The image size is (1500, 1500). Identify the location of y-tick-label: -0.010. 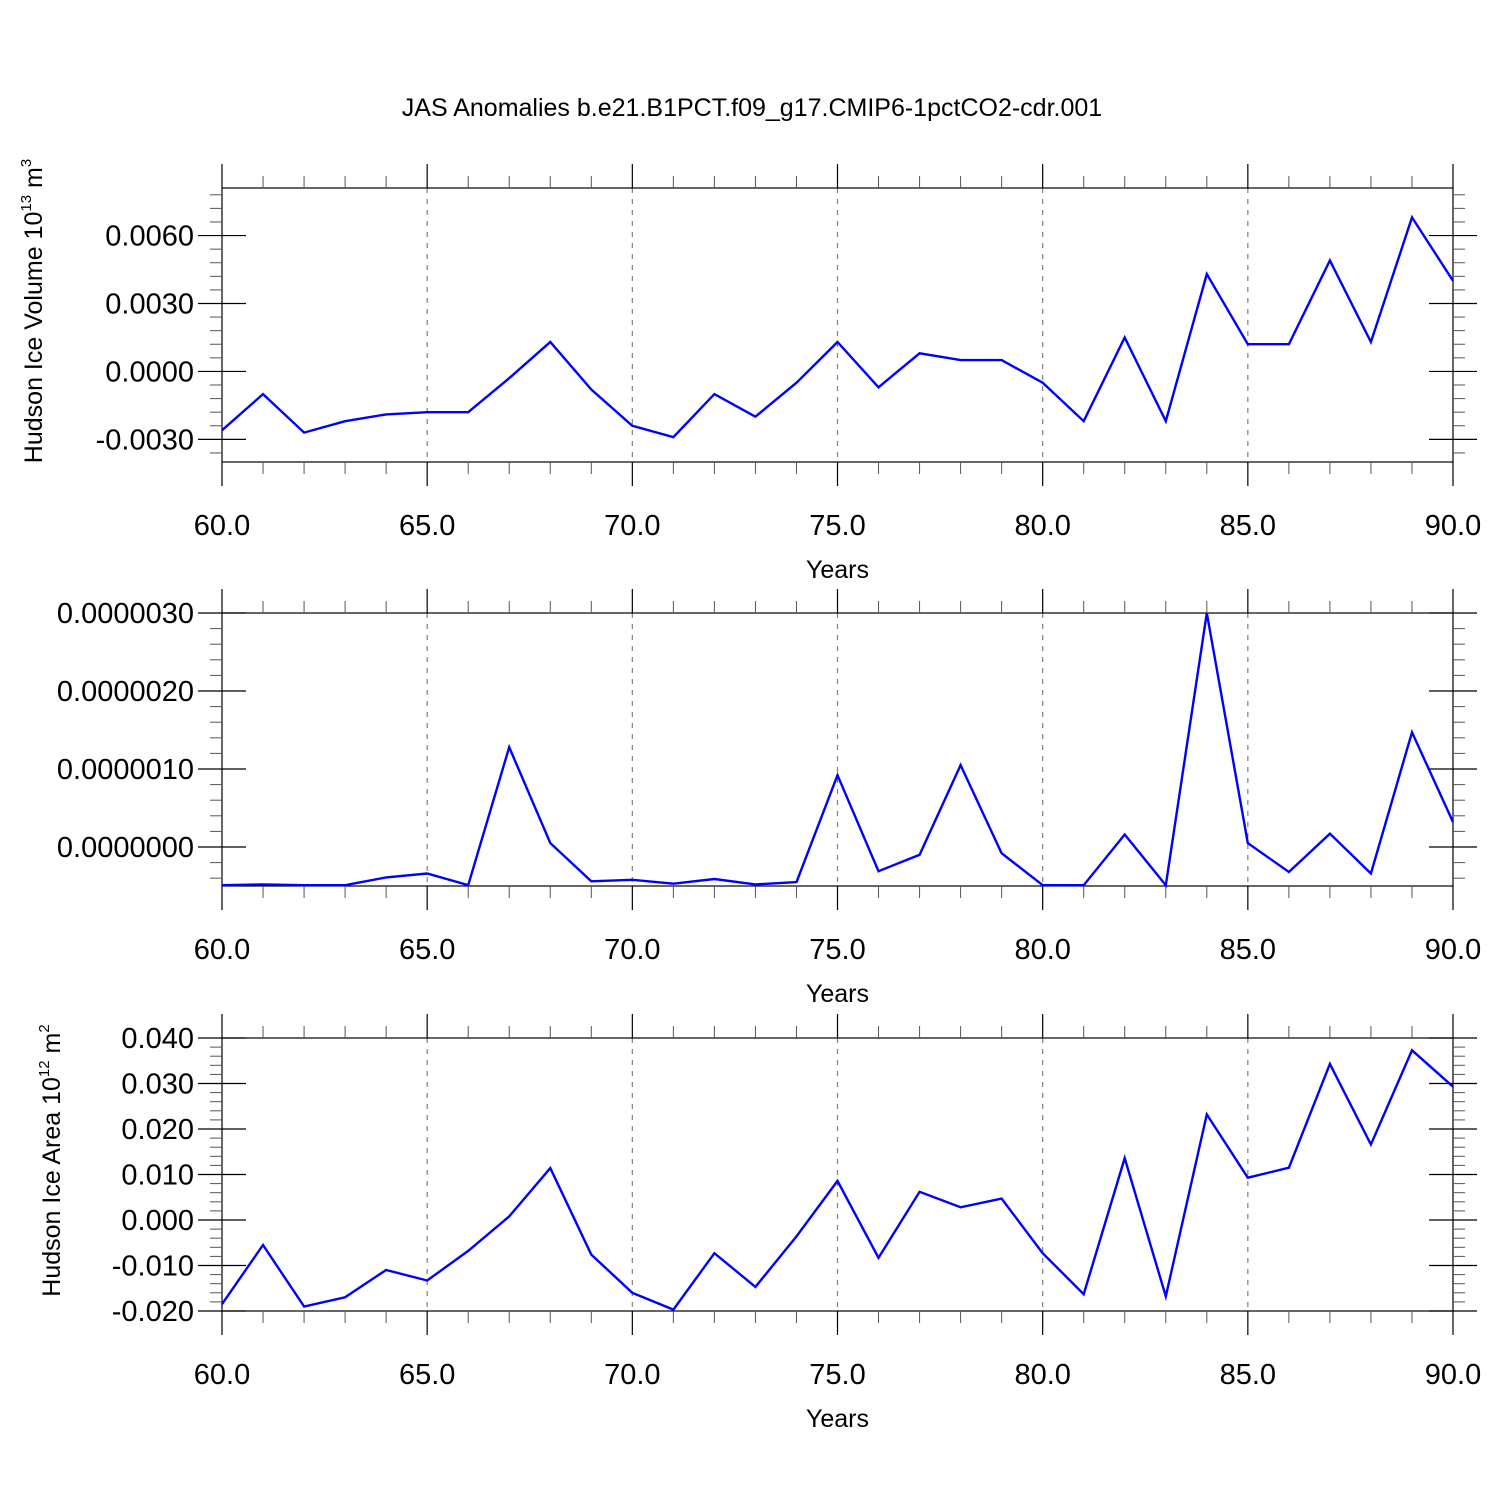
(153, 1267).